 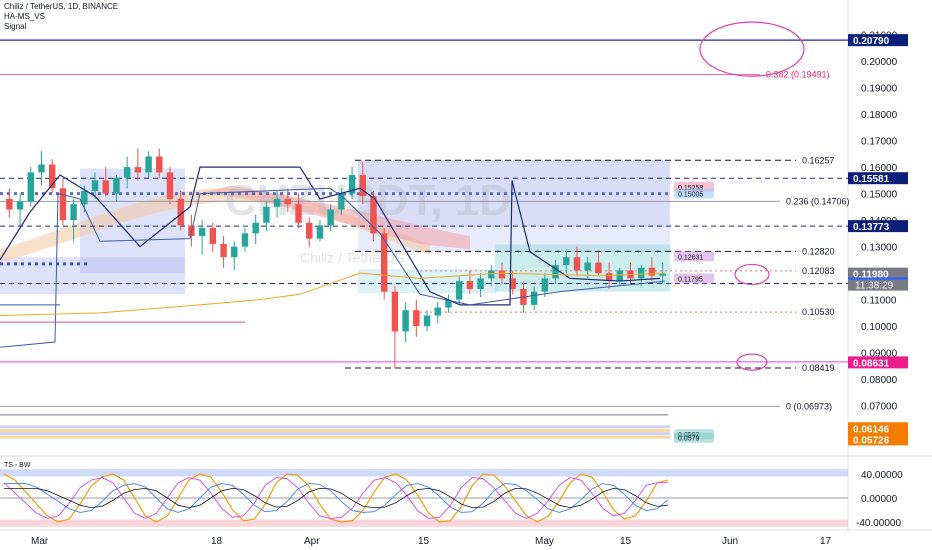 What do you see at coordinates (92, 276) in the screenshot?
I see `left-zone-box` at bounding box center [92, 276].